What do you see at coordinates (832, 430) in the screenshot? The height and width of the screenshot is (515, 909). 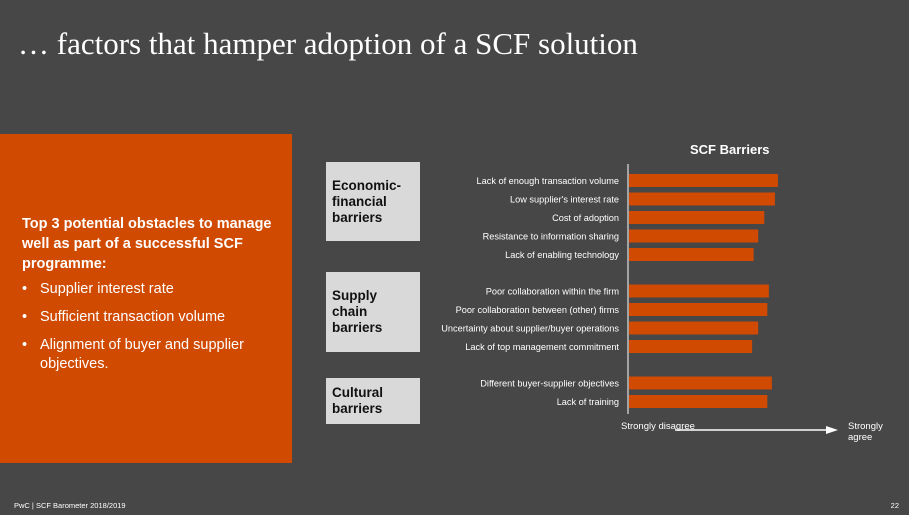 I see `agreement-arrow-head` at bounding box center [832, 430].